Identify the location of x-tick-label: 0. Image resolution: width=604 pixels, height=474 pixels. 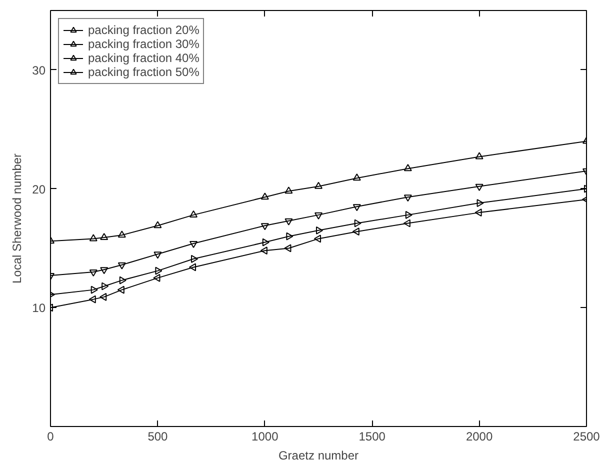
(50, 437).